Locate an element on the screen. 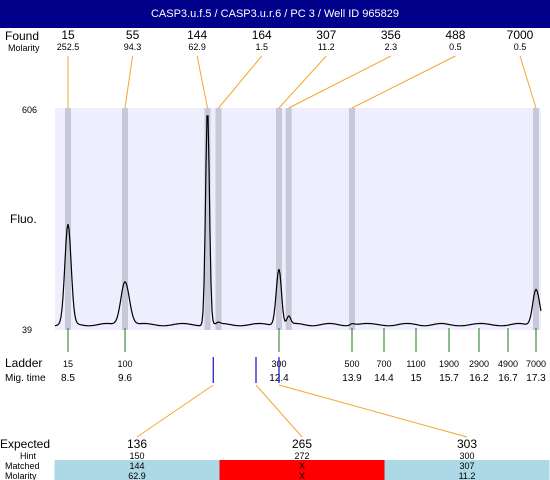  y-axis-label: Fluo. is located at coordinates (23, 219).